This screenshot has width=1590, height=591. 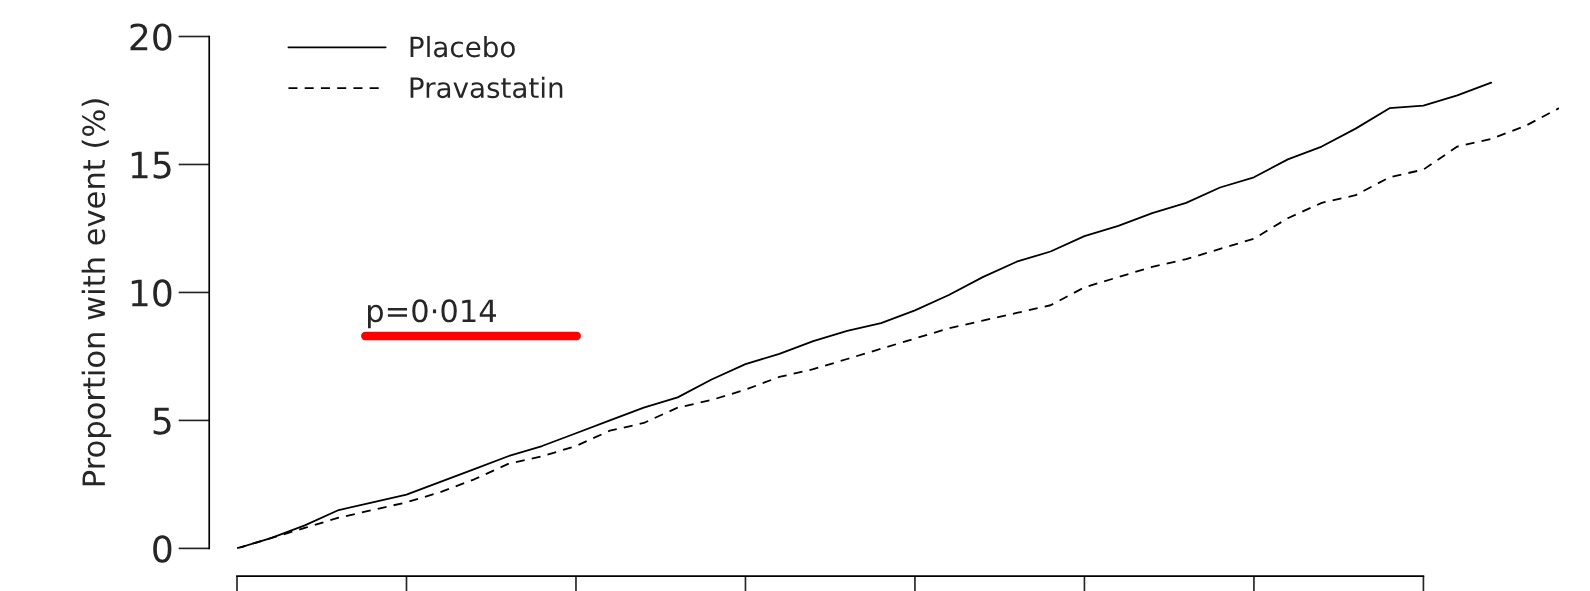 What do you see at coordinates (151, 37) in the screenshot?
I see `y-tick-label: 20` at bounding box center [151, 37].